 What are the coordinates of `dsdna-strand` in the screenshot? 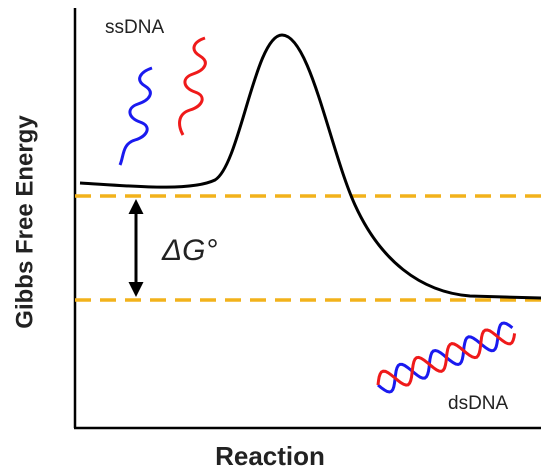 It's located at (446, 357).